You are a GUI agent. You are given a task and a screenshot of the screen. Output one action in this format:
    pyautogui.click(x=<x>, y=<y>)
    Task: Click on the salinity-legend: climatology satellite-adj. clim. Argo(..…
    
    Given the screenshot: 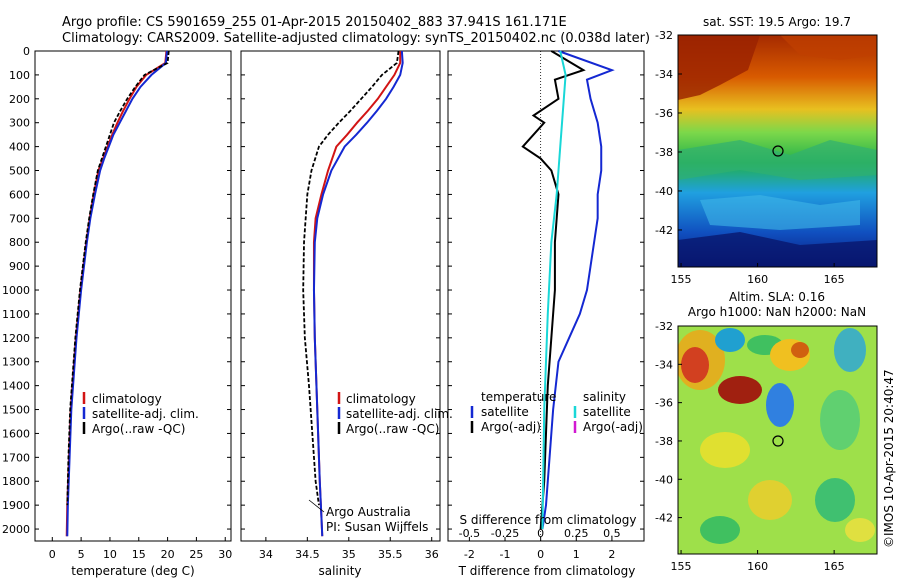 What is the action you would take?
    pyautogui.click(x=395, y=414)
    